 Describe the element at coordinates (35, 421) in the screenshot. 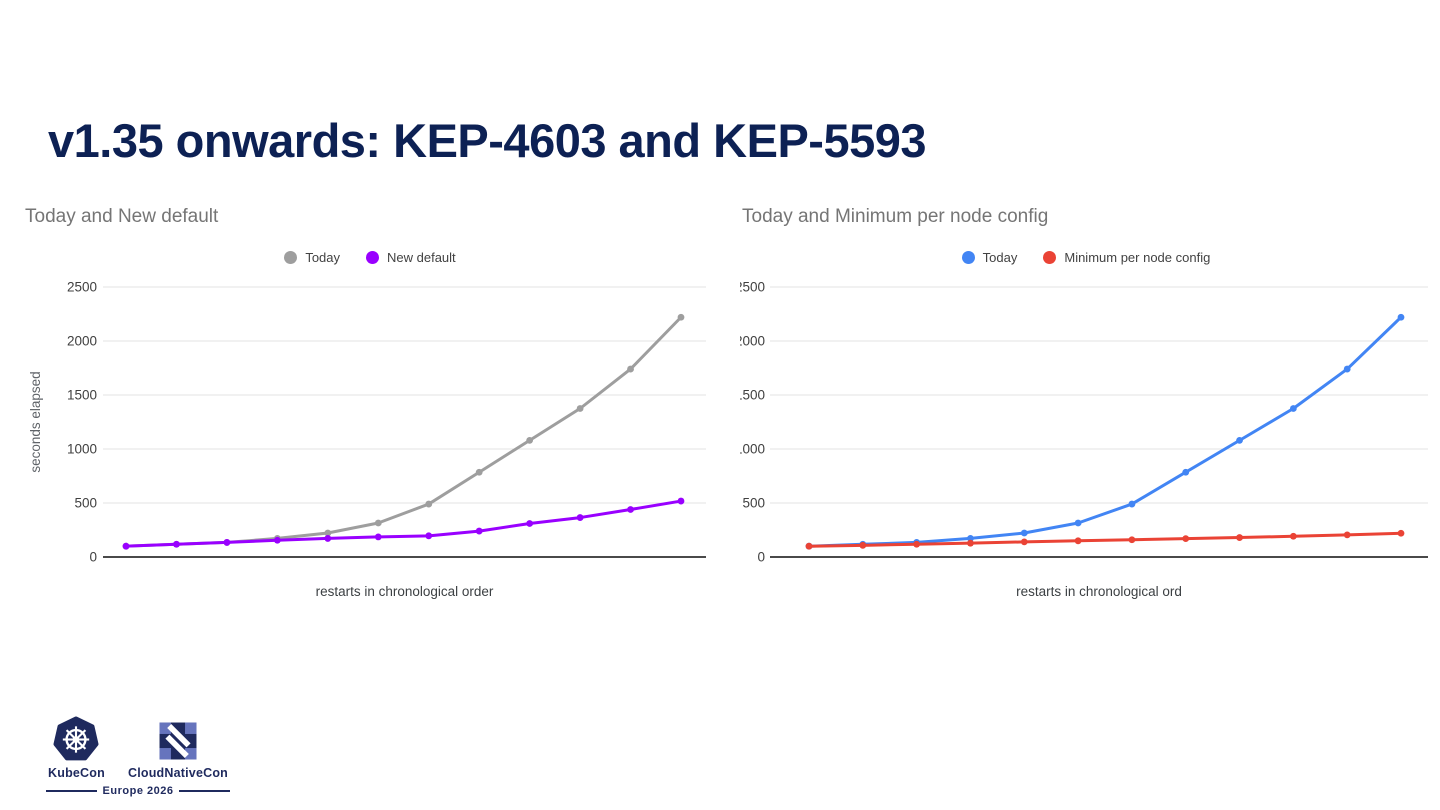

I see `y-axis-title: seconds elapsed` at that location.